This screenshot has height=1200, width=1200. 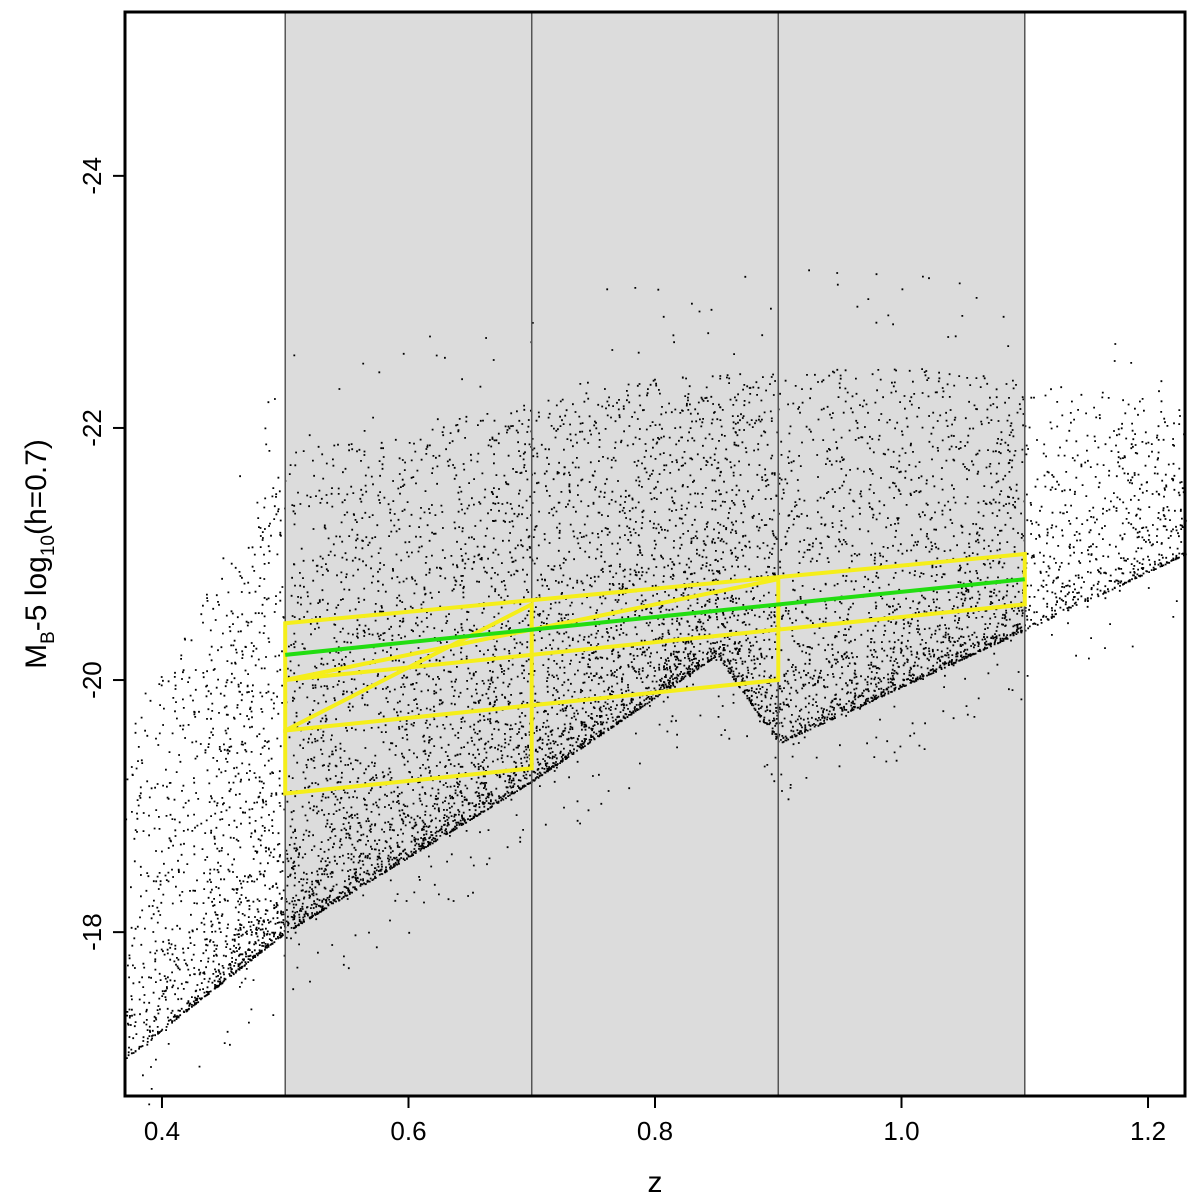 I want to click on mean-luminosity-line, so click(x=655, y=617).